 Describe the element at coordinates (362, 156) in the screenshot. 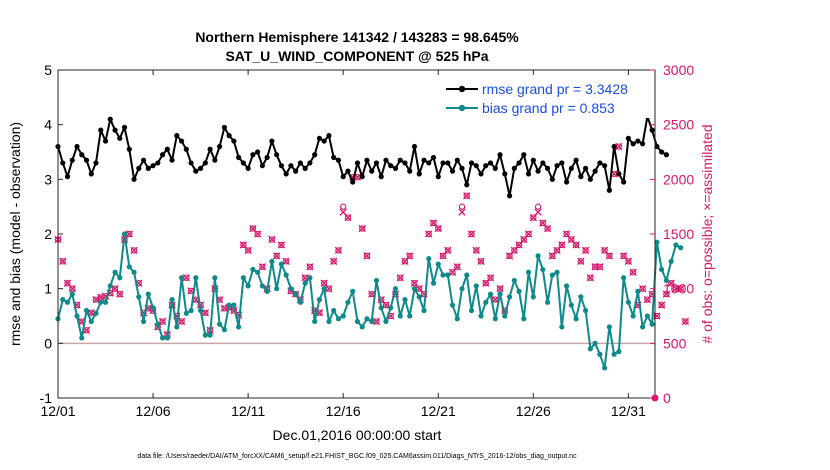

I see `rmse-series-line` at that location.